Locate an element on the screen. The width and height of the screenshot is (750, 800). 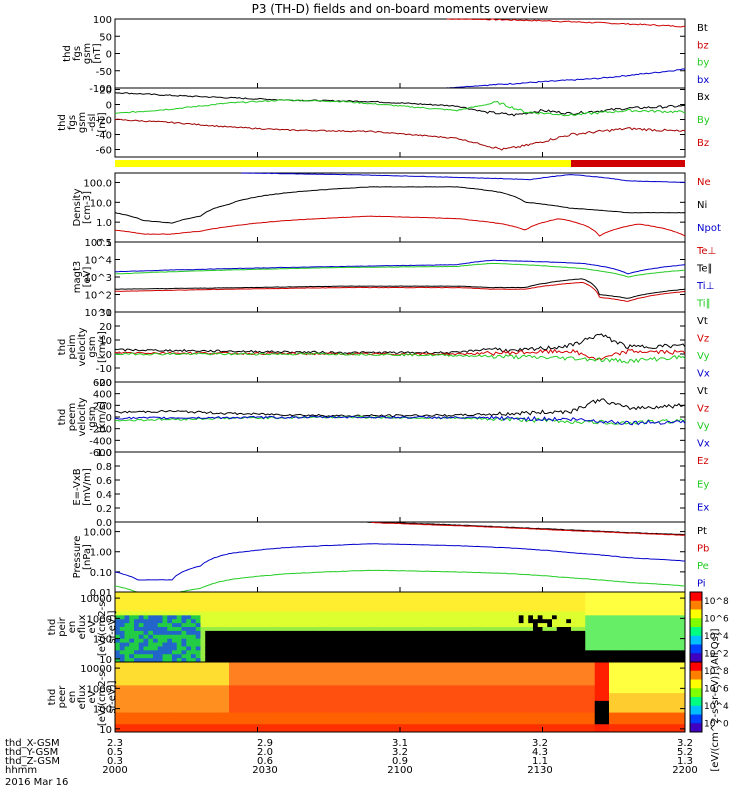
footer-value: 3.2 is located at coordinates (685, 743).